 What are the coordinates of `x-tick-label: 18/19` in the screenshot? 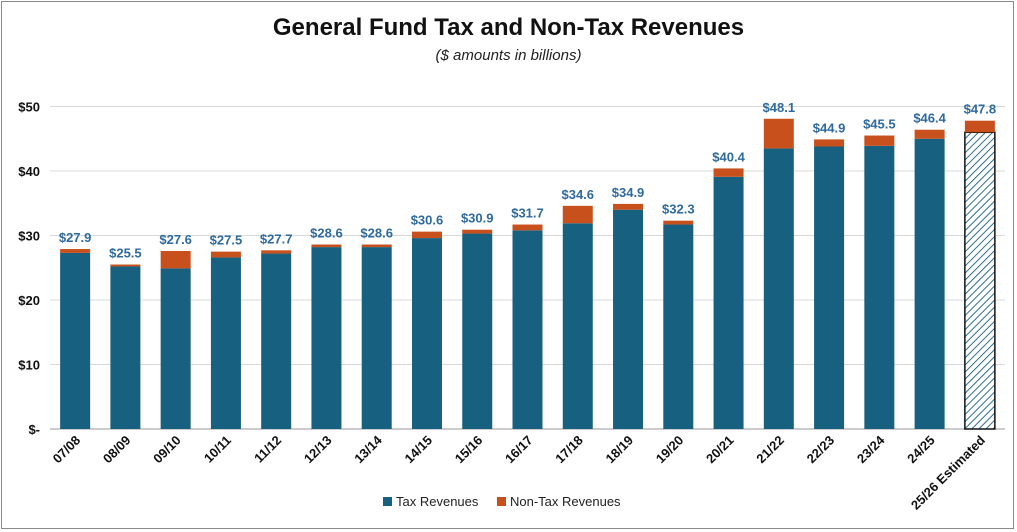 It's located at (620, 450).